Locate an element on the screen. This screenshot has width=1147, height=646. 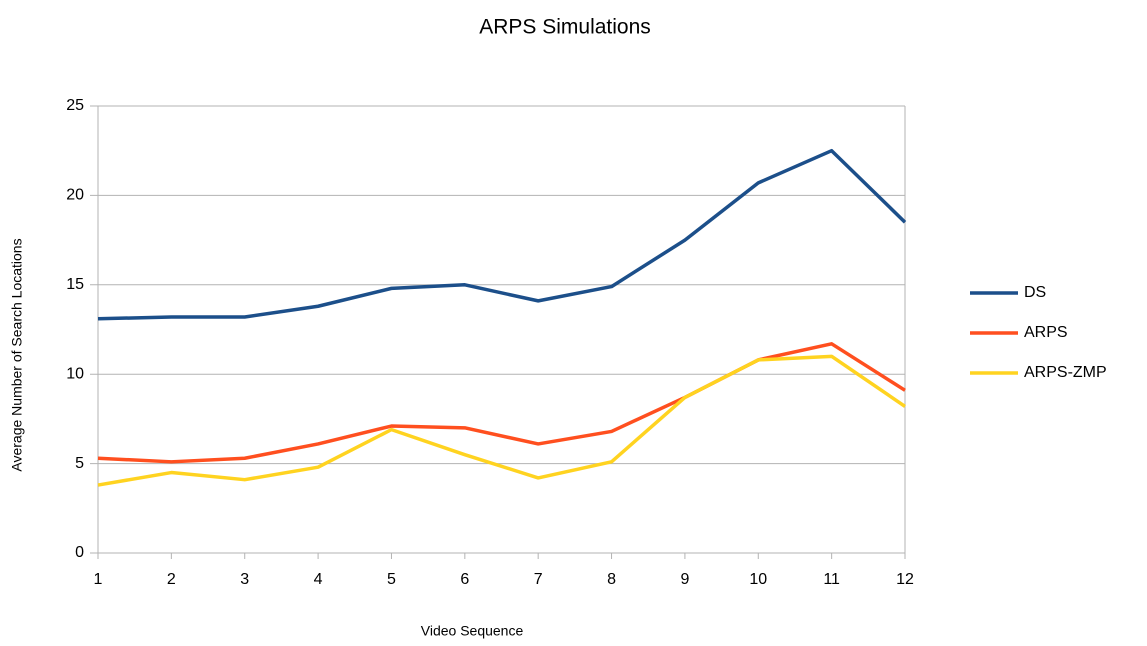
y-tick-label: 0 is located at coordinates (79, 552).